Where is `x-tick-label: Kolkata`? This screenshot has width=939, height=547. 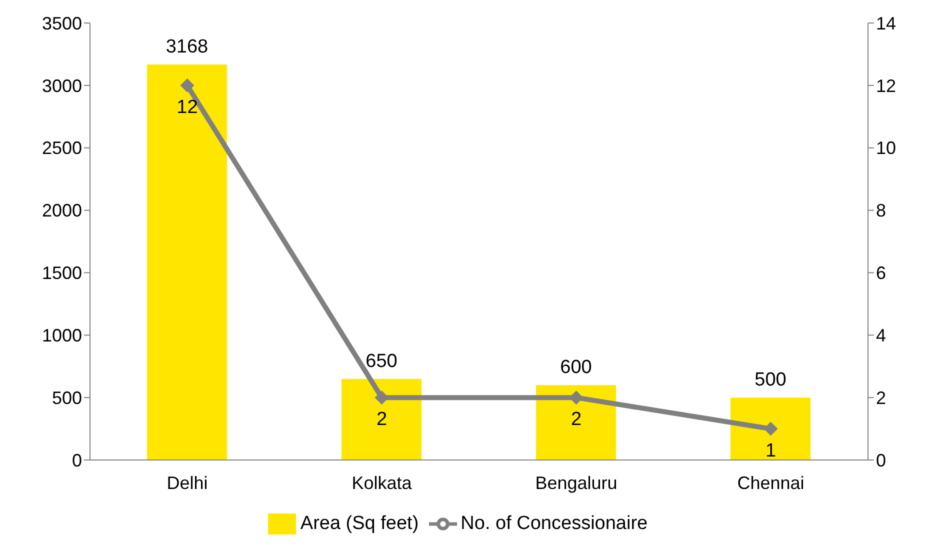 x-tick-label: Kolkata is located at coordinates (382, 482).